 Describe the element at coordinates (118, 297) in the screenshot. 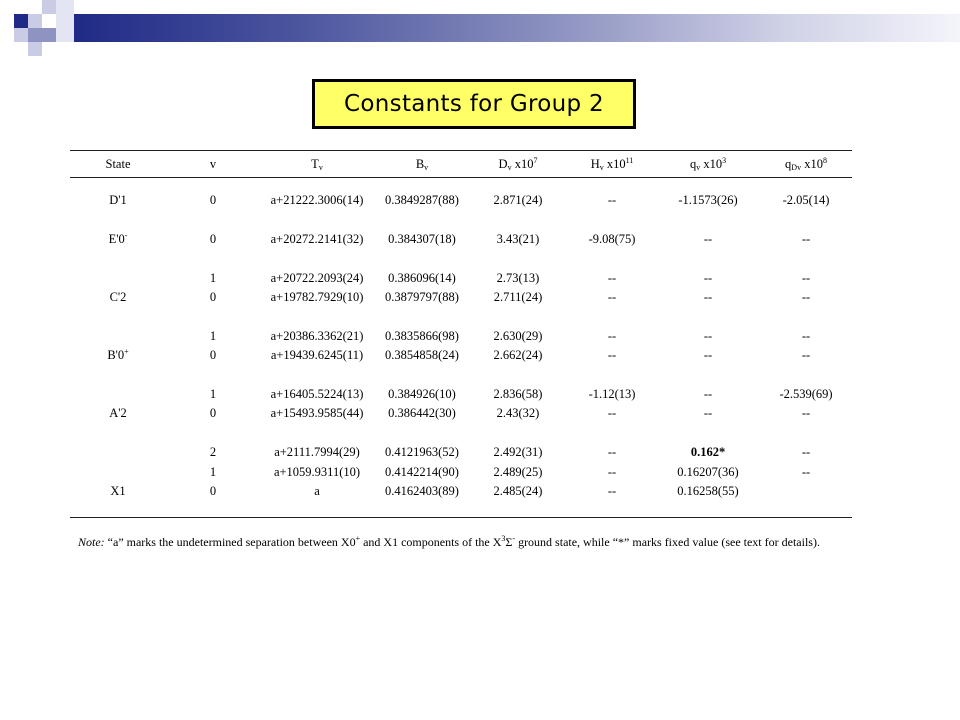

I see `state-label: C'2` at that location.